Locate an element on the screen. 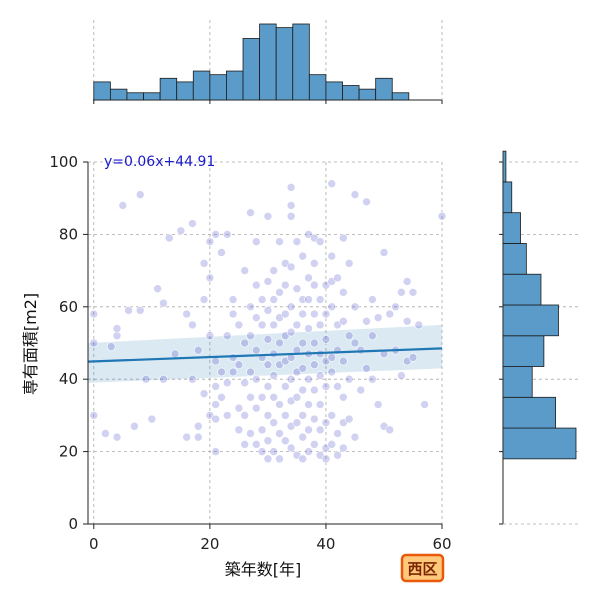  district-badge: 西区 is located at coordinates (422, 568).